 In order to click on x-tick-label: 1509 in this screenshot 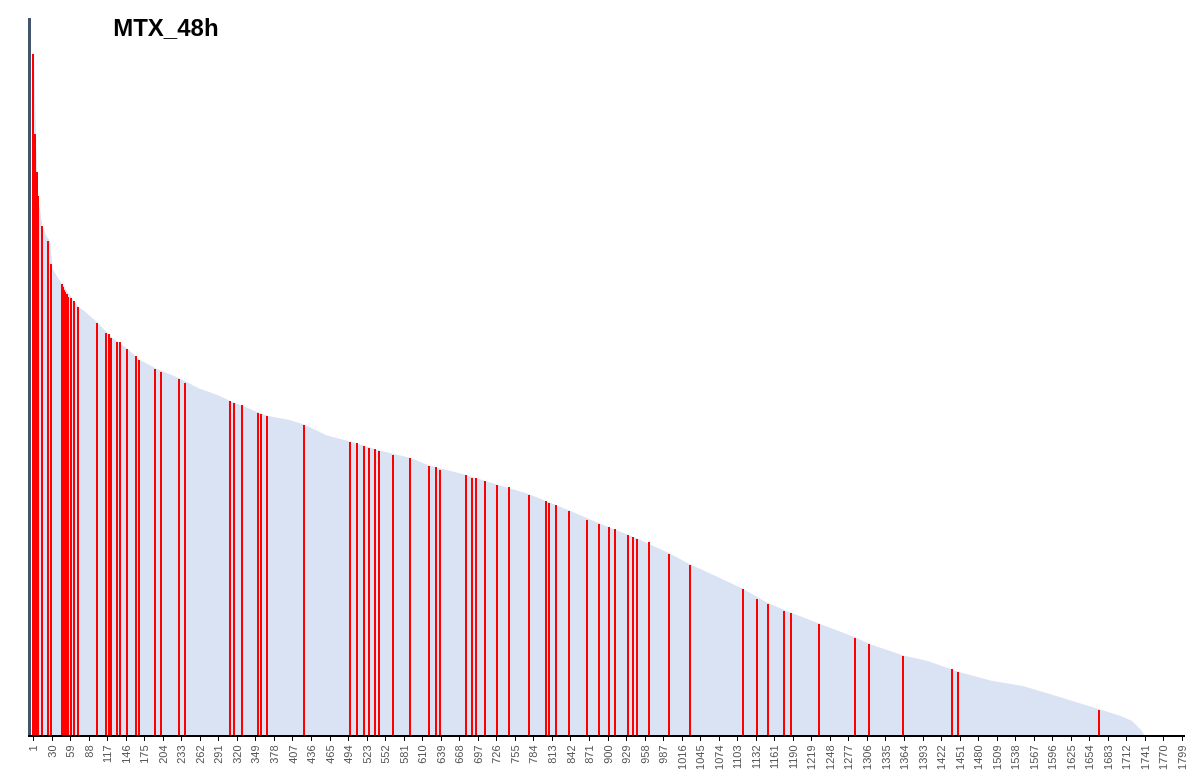, I will do `click(996, 757)`.